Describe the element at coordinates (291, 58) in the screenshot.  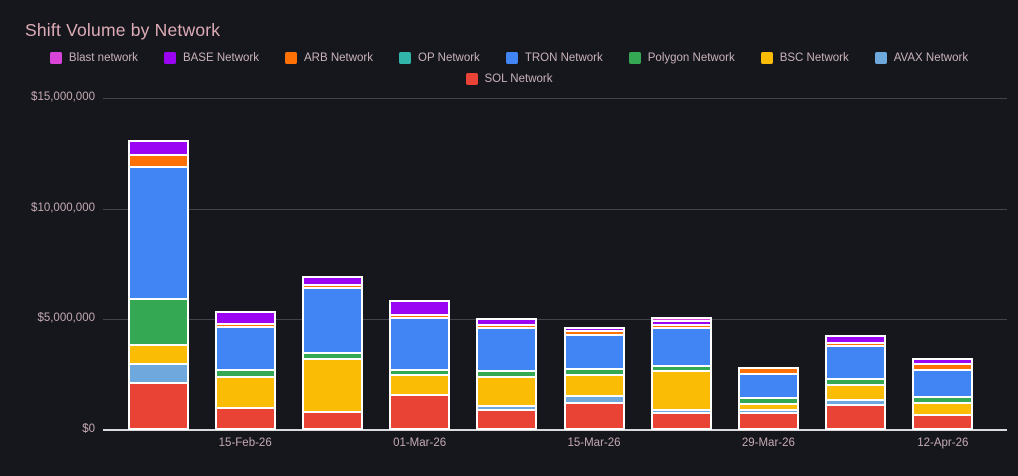
I see `legend-swatch-arb-network` at that location.